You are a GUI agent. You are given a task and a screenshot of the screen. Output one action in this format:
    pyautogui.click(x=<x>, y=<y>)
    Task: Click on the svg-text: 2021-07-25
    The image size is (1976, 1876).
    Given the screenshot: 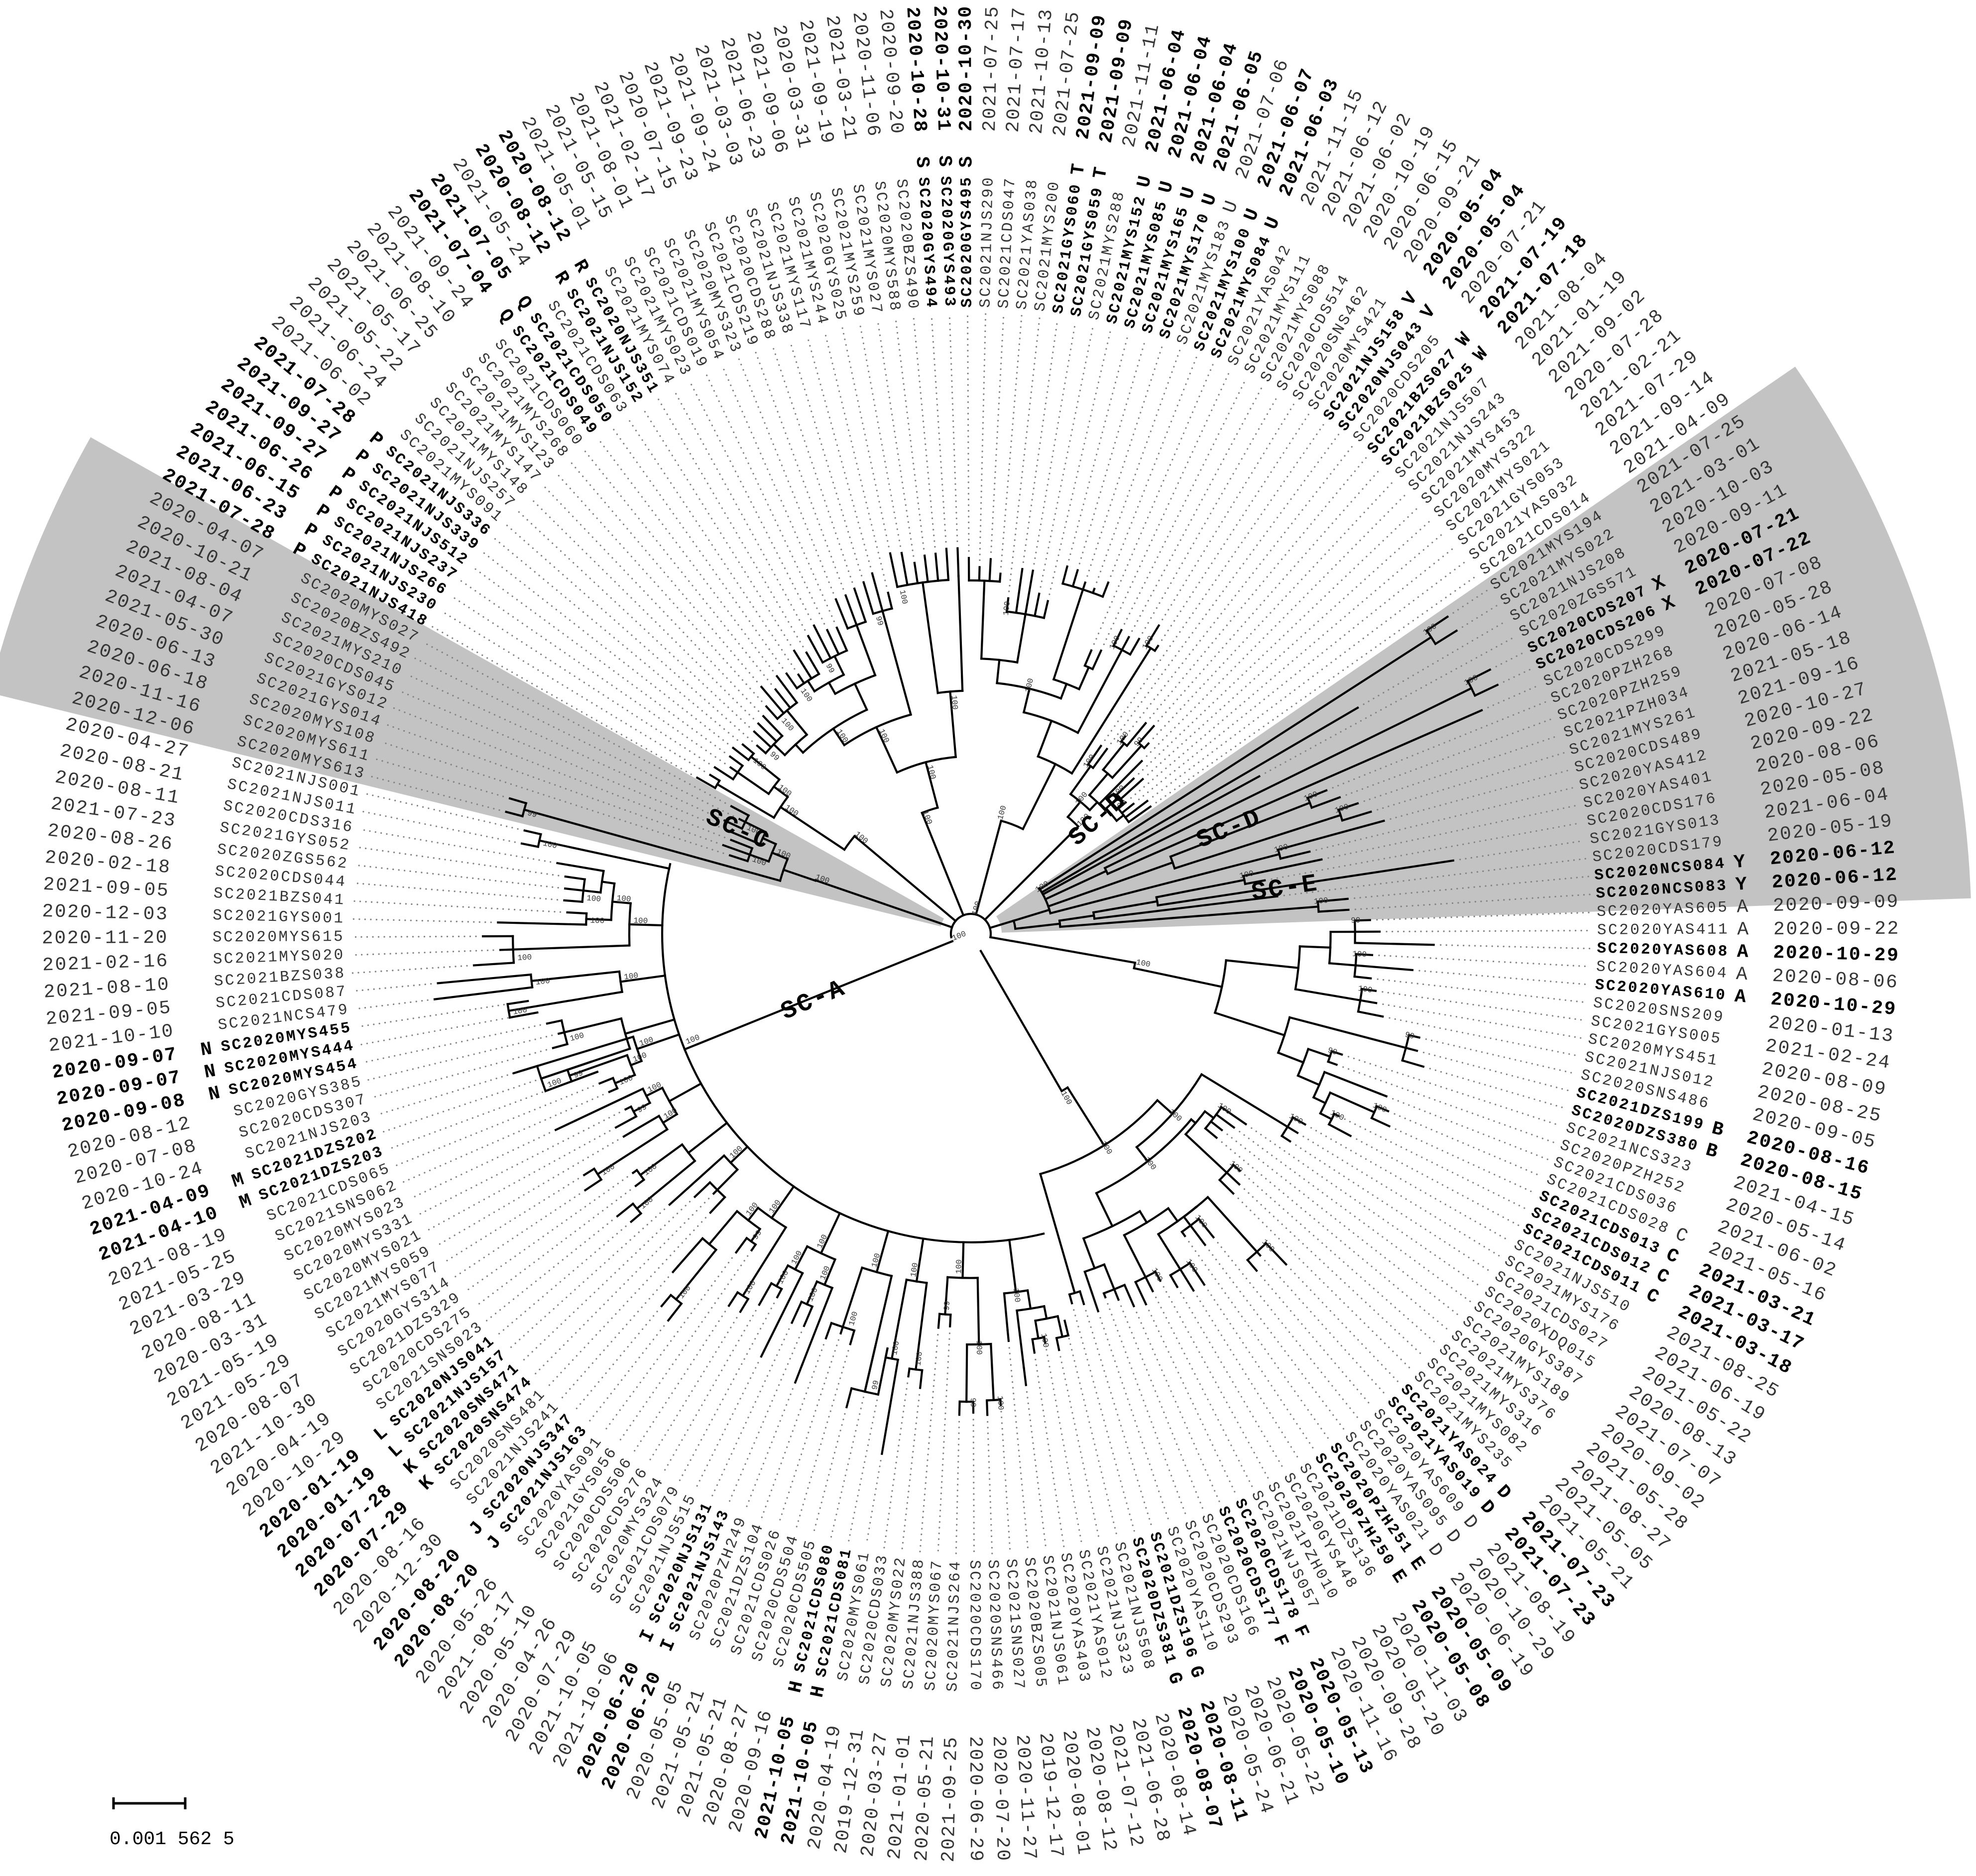 What is the action you would take?
    pyautogui.click(x=991, y=68)
    